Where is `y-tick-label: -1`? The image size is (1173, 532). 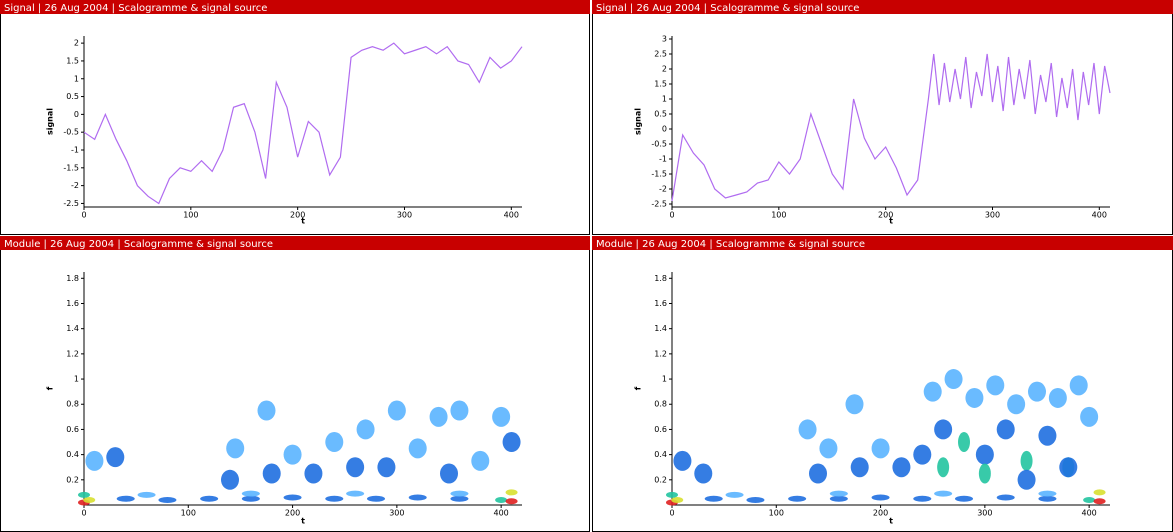
y-tick-label: -1 is located at coordinates (75, 150).